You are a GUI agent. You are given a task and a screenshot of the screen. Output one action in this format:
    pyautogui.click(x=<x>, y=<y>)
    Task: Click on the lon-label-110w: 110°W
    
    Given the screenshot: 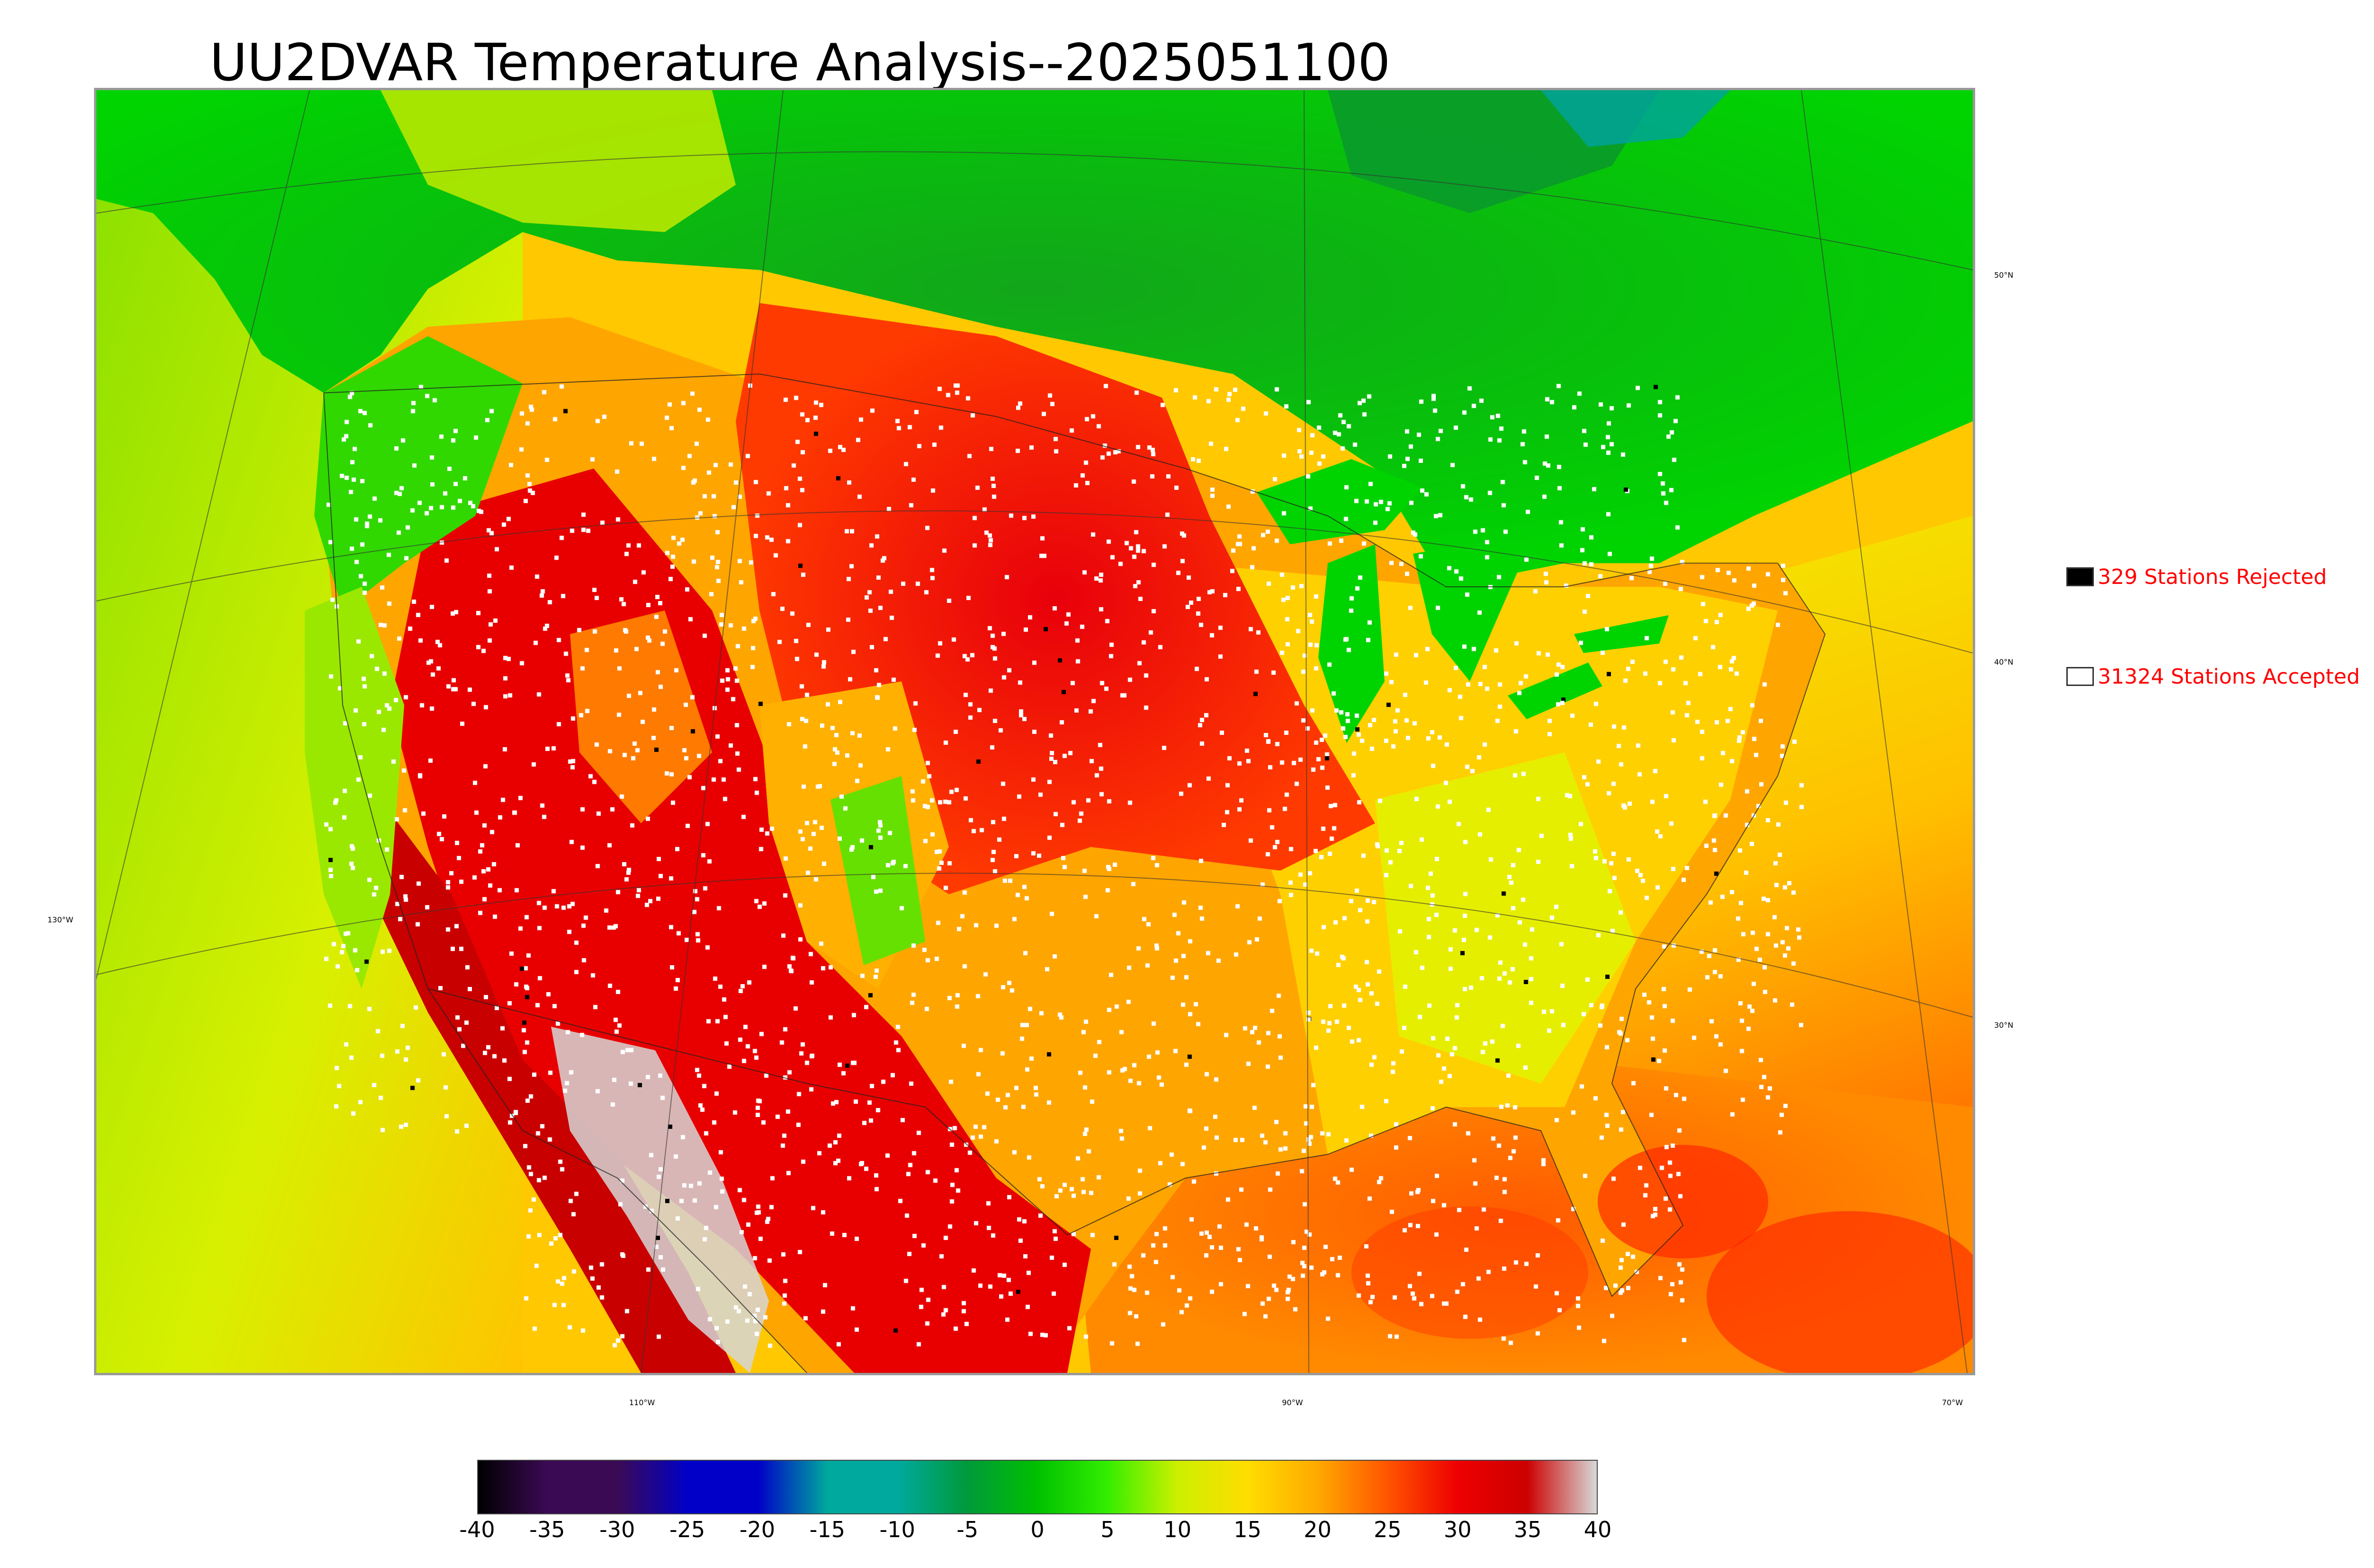 What is the action you would take?
    pyautogui.click(x=642, y=1403)
    